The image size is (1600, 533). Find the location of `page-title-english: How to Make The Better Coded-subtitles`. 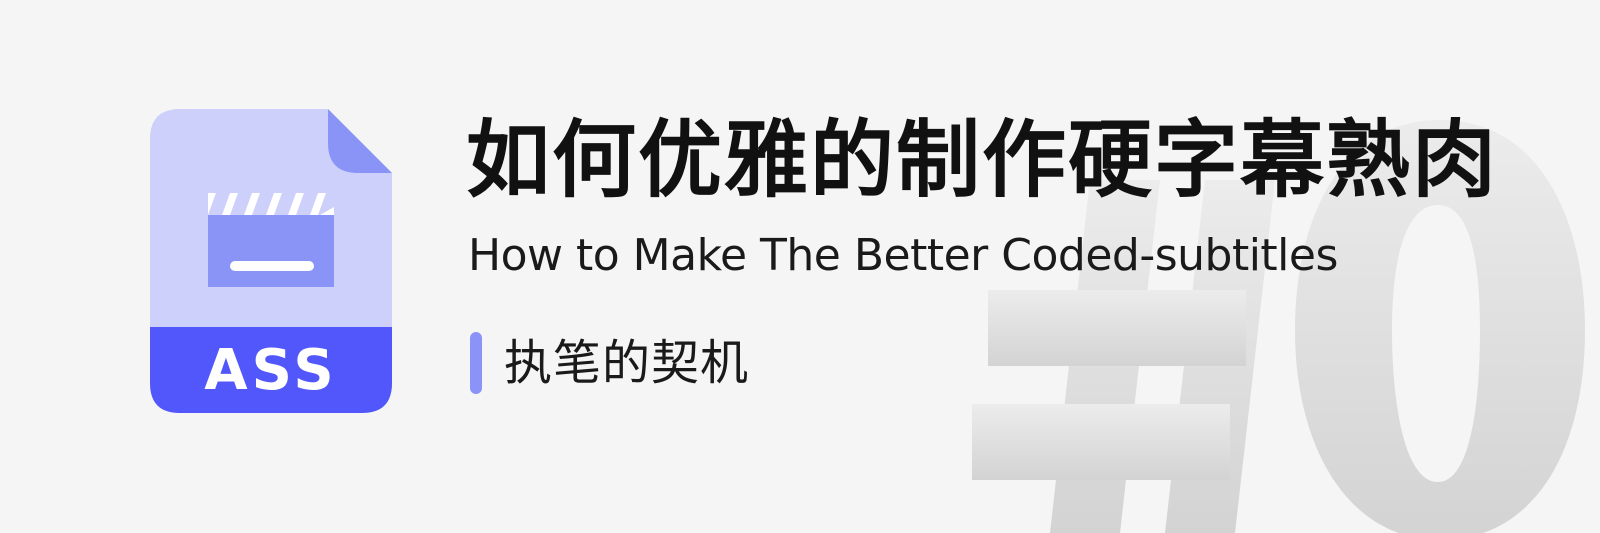

page-title-english: How to Make The Better Coded-subtitles is located at coordinates (903, 255).